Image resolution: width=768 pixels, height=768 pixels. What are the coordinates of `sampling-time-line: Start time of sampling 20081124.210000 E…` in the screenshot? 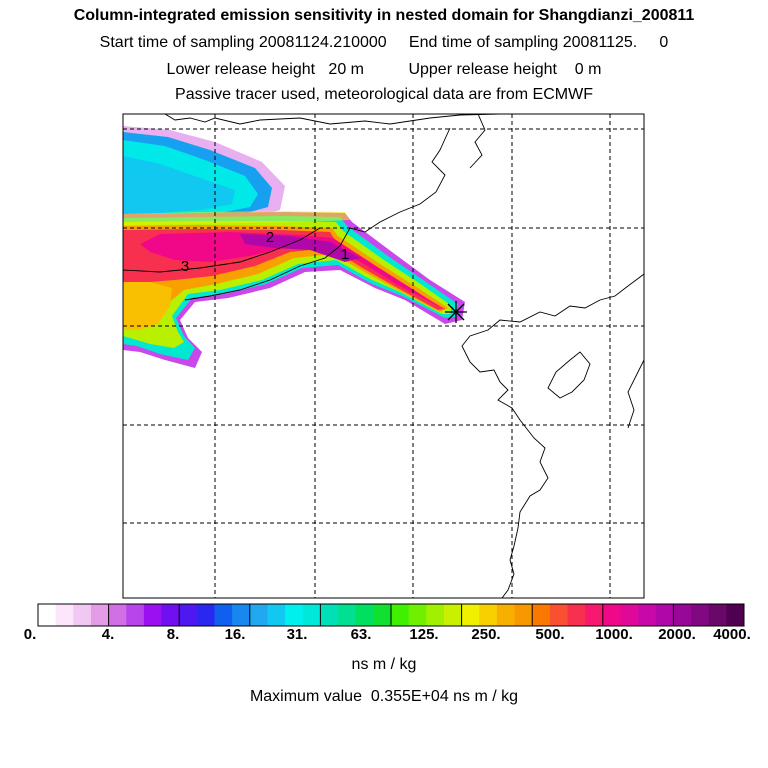 It's located at (384, 42).